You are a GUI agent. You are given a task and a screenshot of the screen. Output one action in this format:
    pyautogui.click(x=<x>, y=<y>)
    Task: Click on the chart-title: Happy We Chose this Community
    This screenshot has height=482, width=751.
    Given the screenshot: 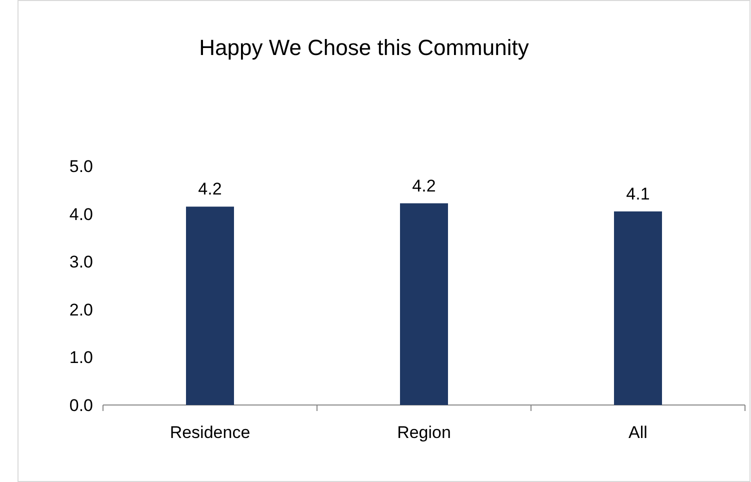 What is the action you would take?
    pyautogui.click(x=364, y=47)
    